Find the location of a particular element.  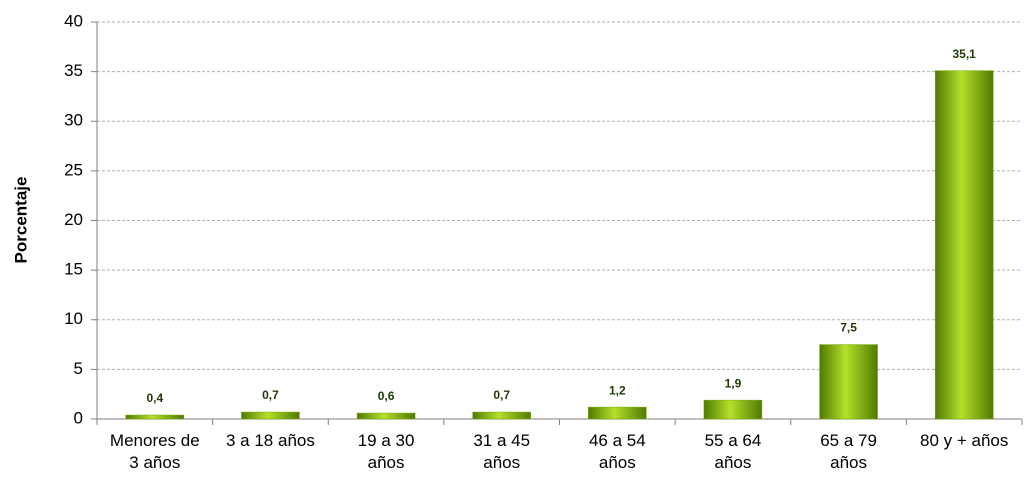

value-label: 35,1 is located at coordinates (965, 54).